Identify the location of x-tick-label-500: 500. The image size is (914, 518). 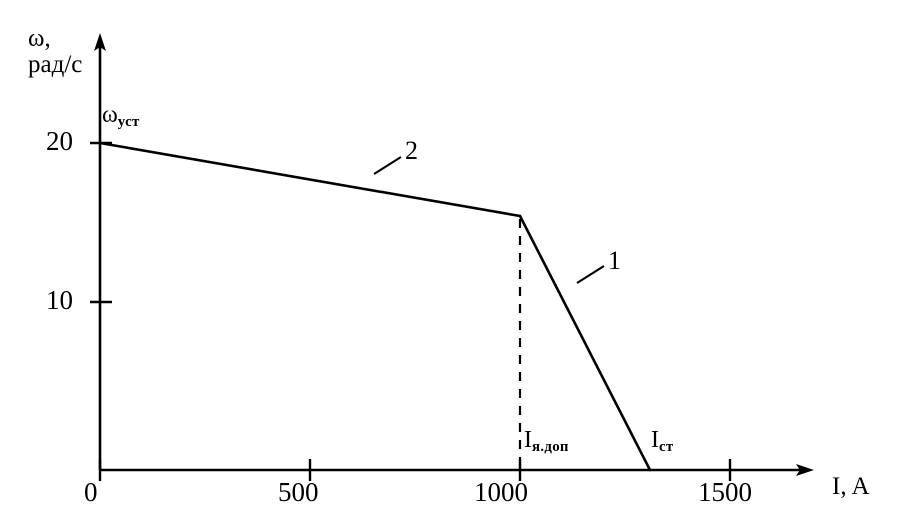
(298, 492).